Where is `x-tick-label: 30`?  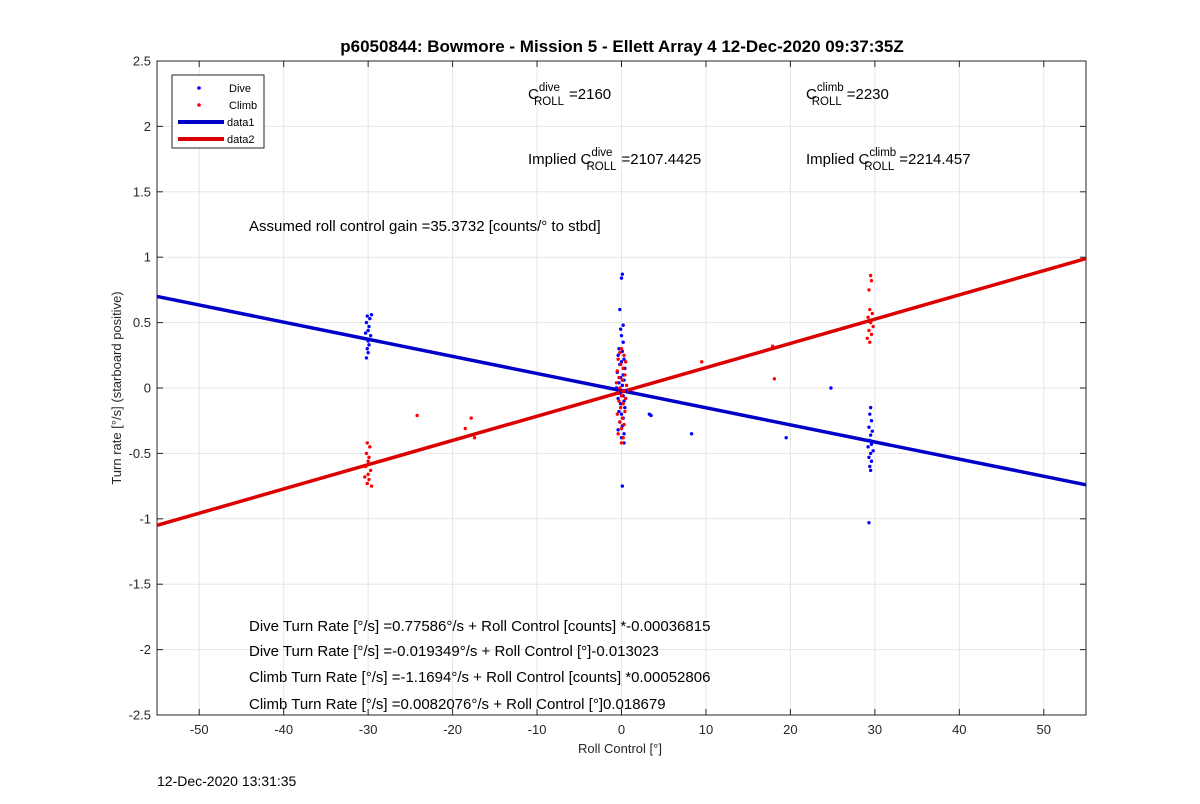
x-tick-label: 30 is located at coordinates (875, 729).